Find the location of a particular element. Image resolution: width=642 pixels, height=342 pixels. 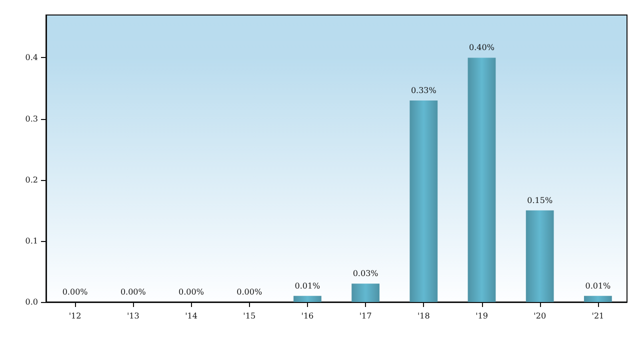

data-label: 0.15% is located at coordinates (540, 200).